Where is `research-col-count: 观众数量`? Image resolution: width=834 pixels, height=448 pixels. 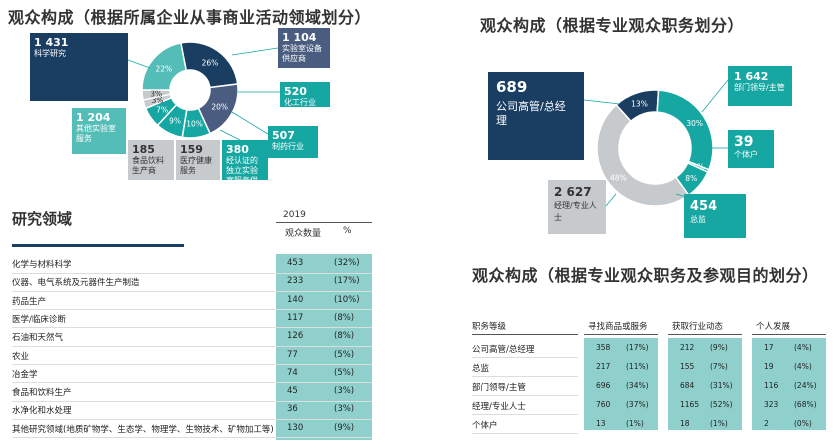
research-col-count: 观众数量 is located at coordinates (303, 234).